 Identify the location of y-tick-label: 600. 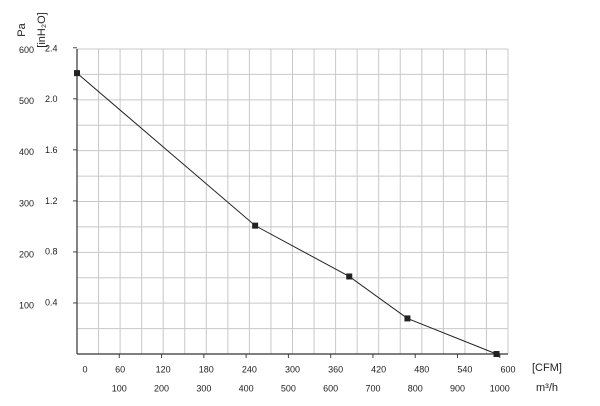
(26, 50).